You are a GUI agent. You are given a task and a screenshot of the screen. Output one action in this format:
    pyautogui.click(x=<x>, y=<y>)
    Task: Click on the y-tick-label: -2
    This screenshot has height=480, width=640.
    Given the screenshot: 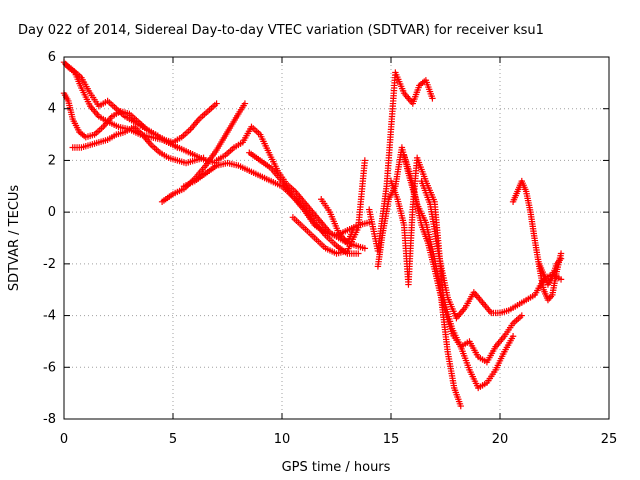 What is the action you would take?
    pyautogui.click(x=49, y=264)
    